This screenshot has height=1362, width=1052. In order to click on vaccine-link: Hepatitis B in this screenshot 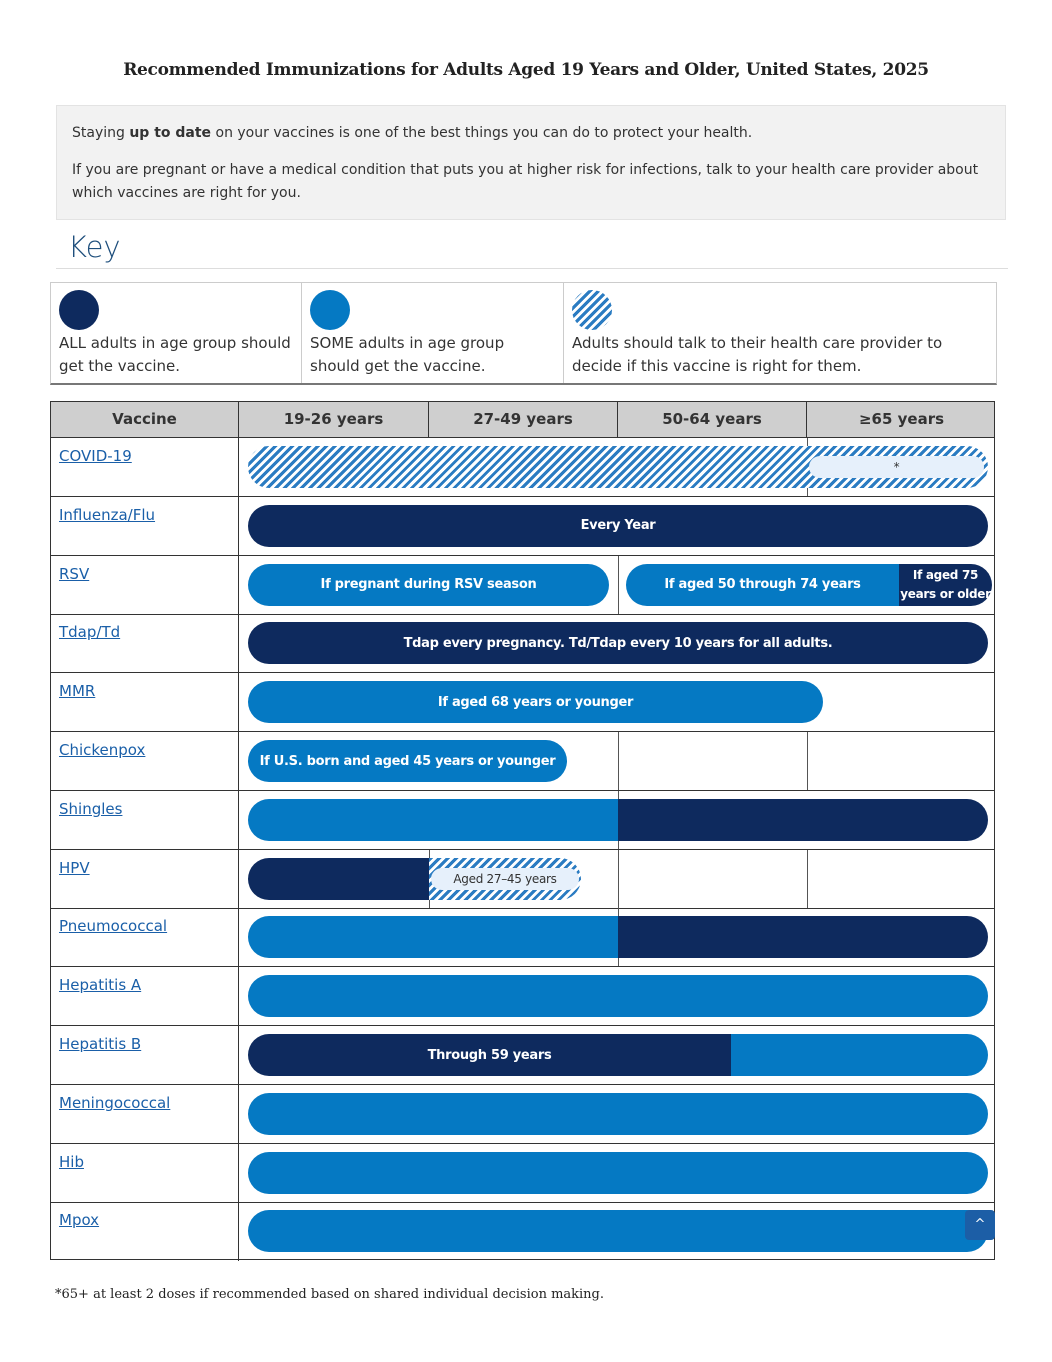, I will do `click(100, 1044)`.